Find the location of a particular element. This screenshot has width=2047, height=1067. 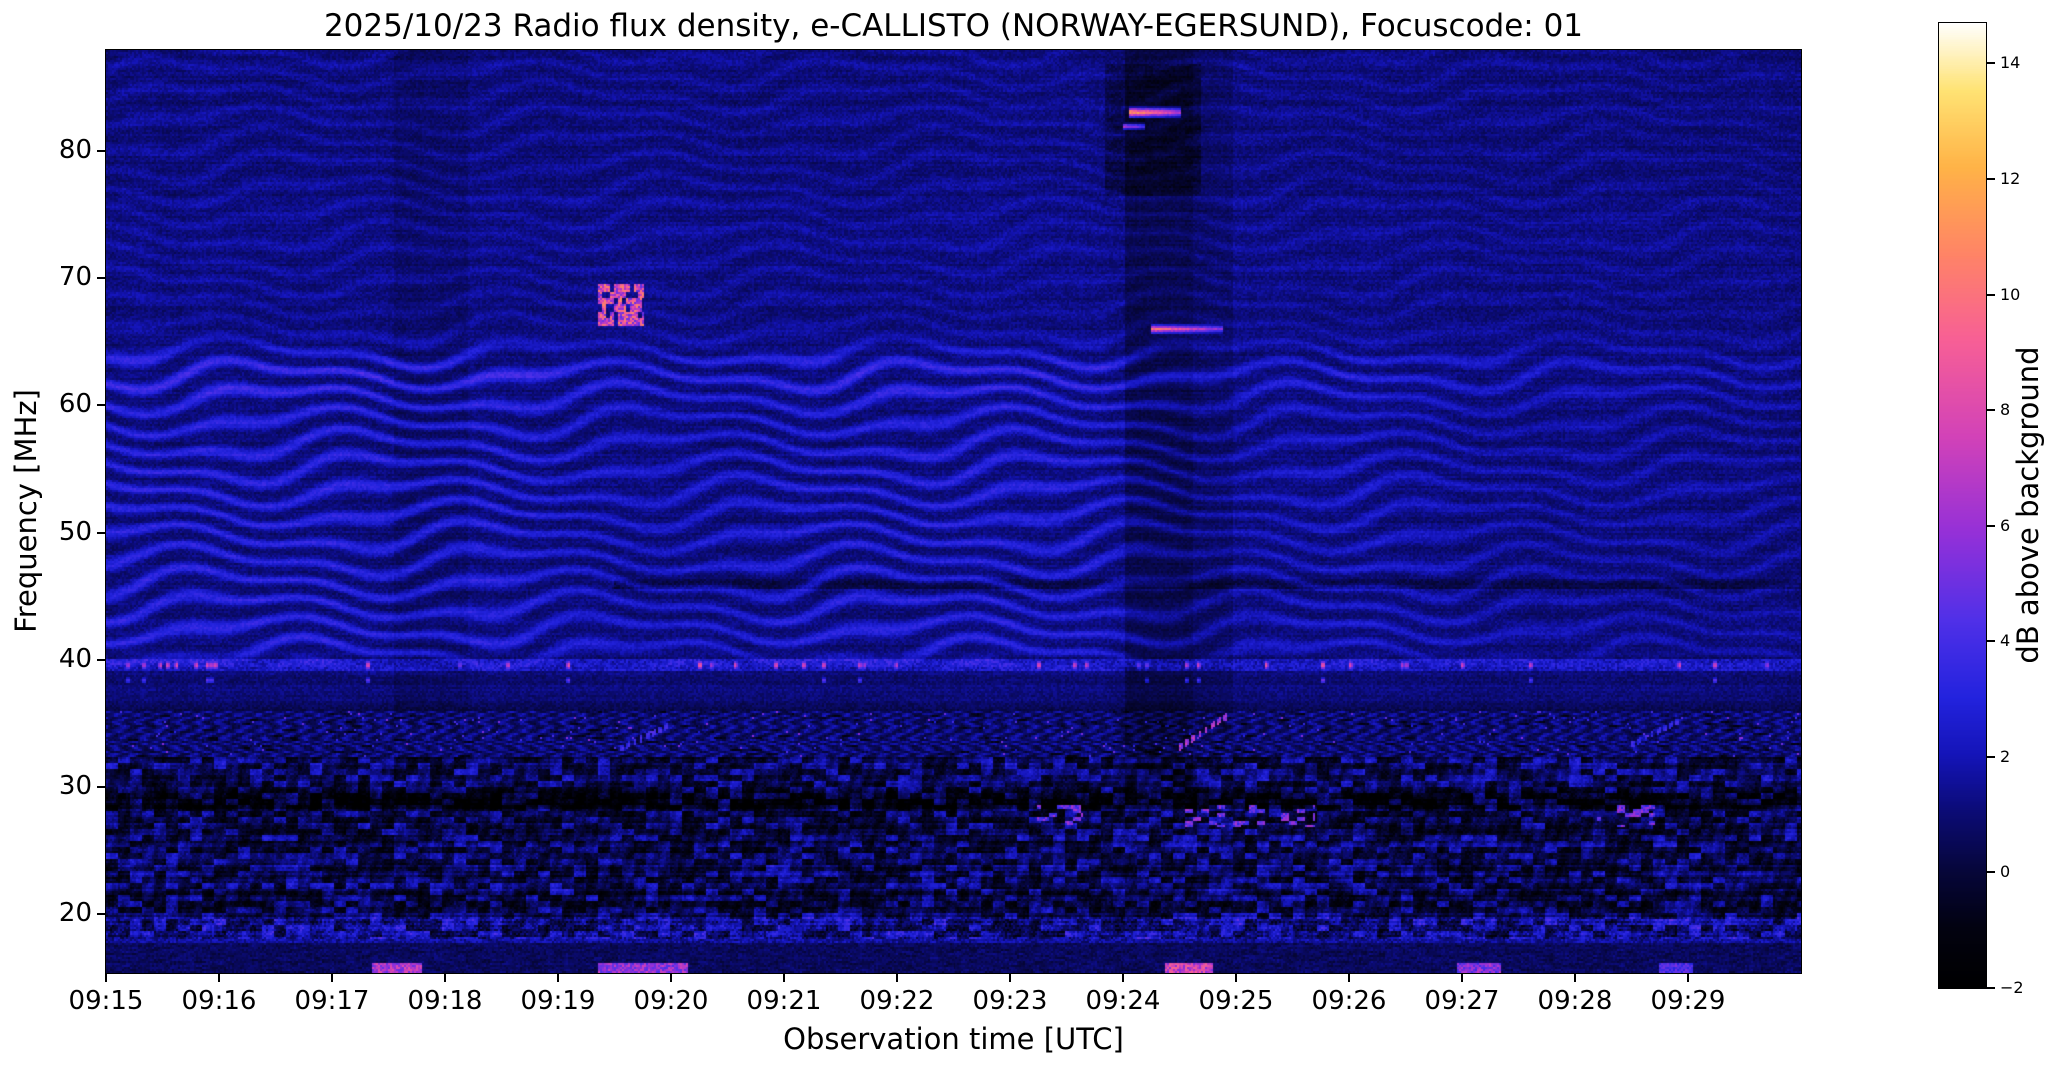

y-tick-label: 70 is located at coordinates (75, 276).